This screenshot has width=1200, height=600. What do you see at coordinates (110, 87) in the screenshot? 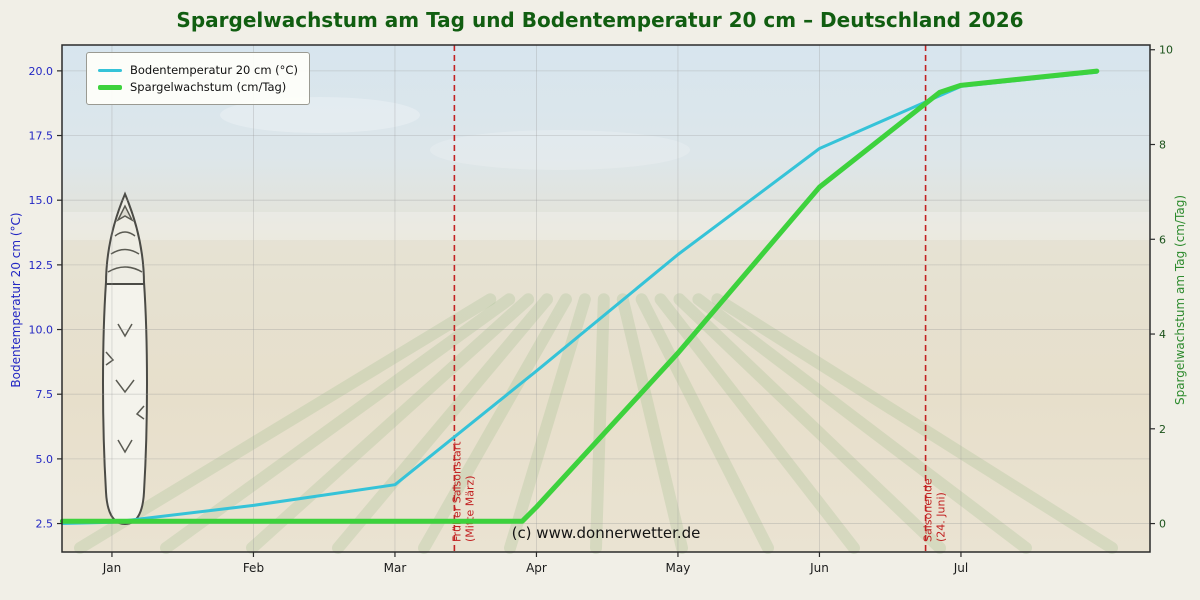
I see `growth-line-swatch` at bounding box center [110, 87].